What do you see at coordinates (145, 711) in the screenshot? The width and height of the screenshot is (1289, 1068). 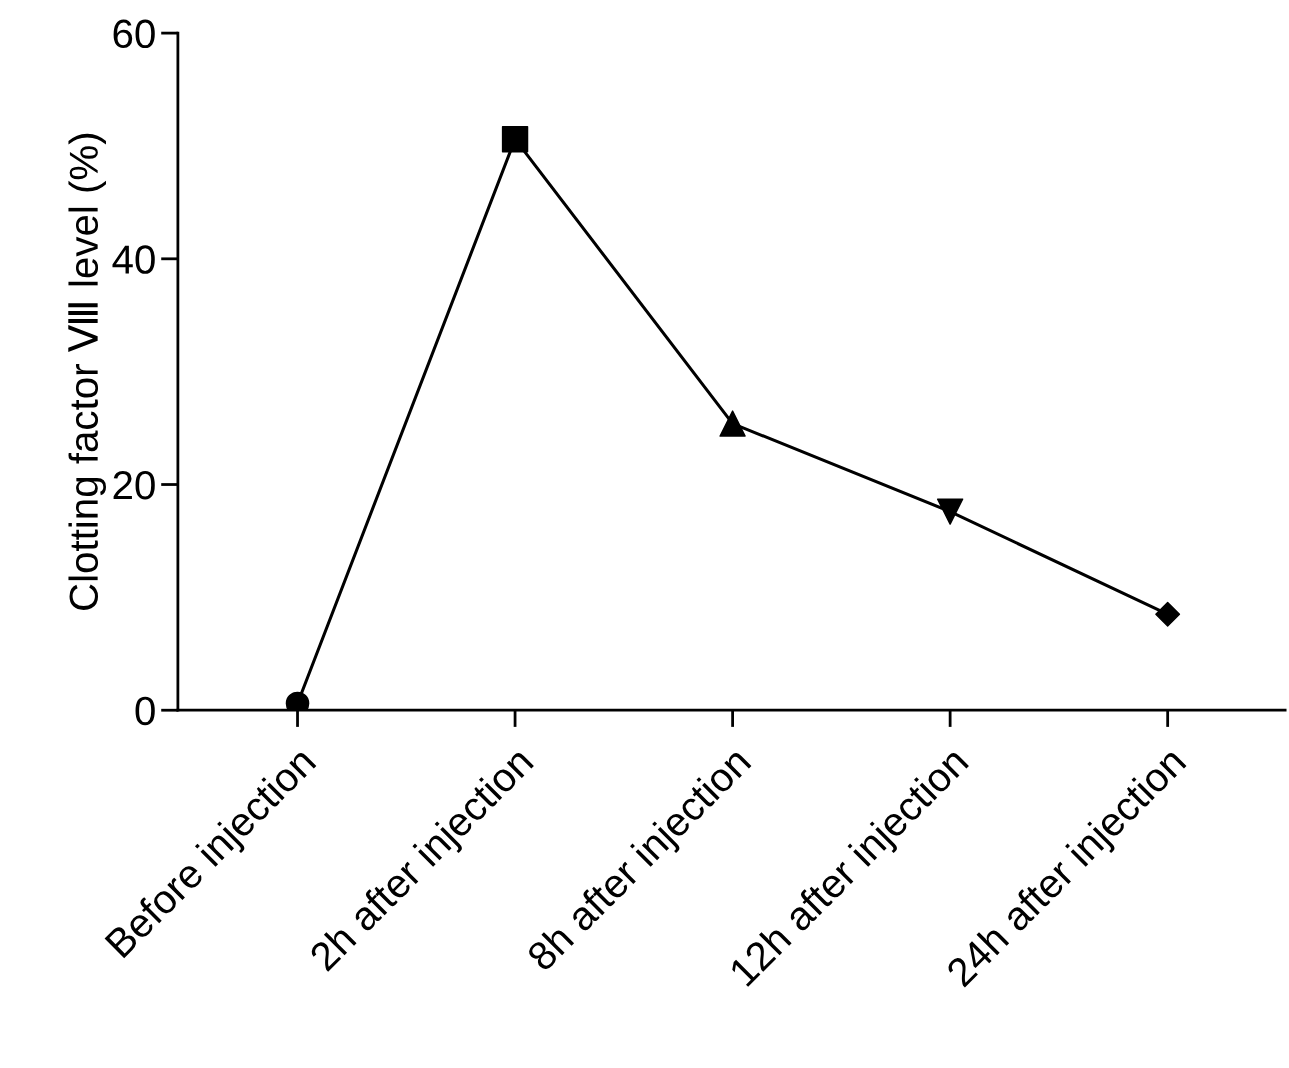 I see `y-tick-label: 0` at bounding box center [145, 711].